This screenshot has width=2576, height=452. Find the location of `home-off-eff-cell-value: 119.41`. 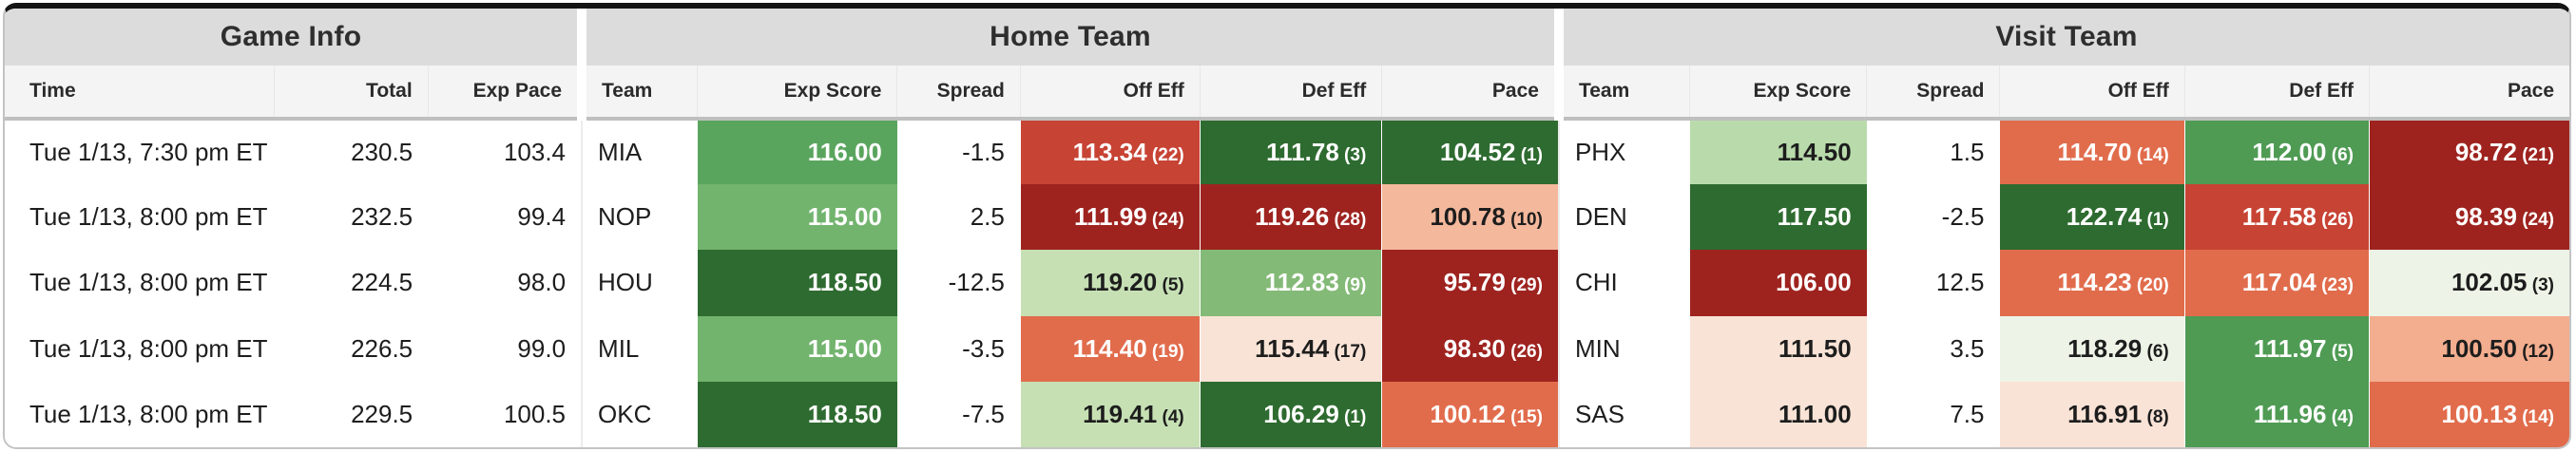

home-off-eff-cell-value: 119.41 is located at coordinates (1120, 413).